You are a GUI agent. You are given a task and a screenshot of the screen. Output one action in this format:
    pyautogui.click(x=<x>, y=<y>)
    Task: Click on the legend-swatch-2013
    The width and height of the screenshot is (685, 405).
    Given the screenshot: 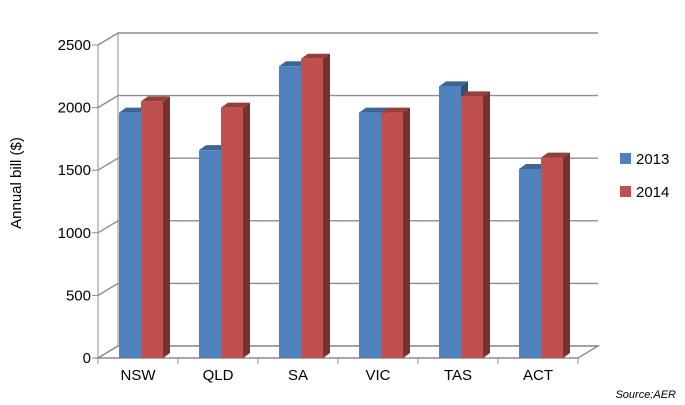 What is the action you would take?
    pyautogui.click(x=625, y=158)
    